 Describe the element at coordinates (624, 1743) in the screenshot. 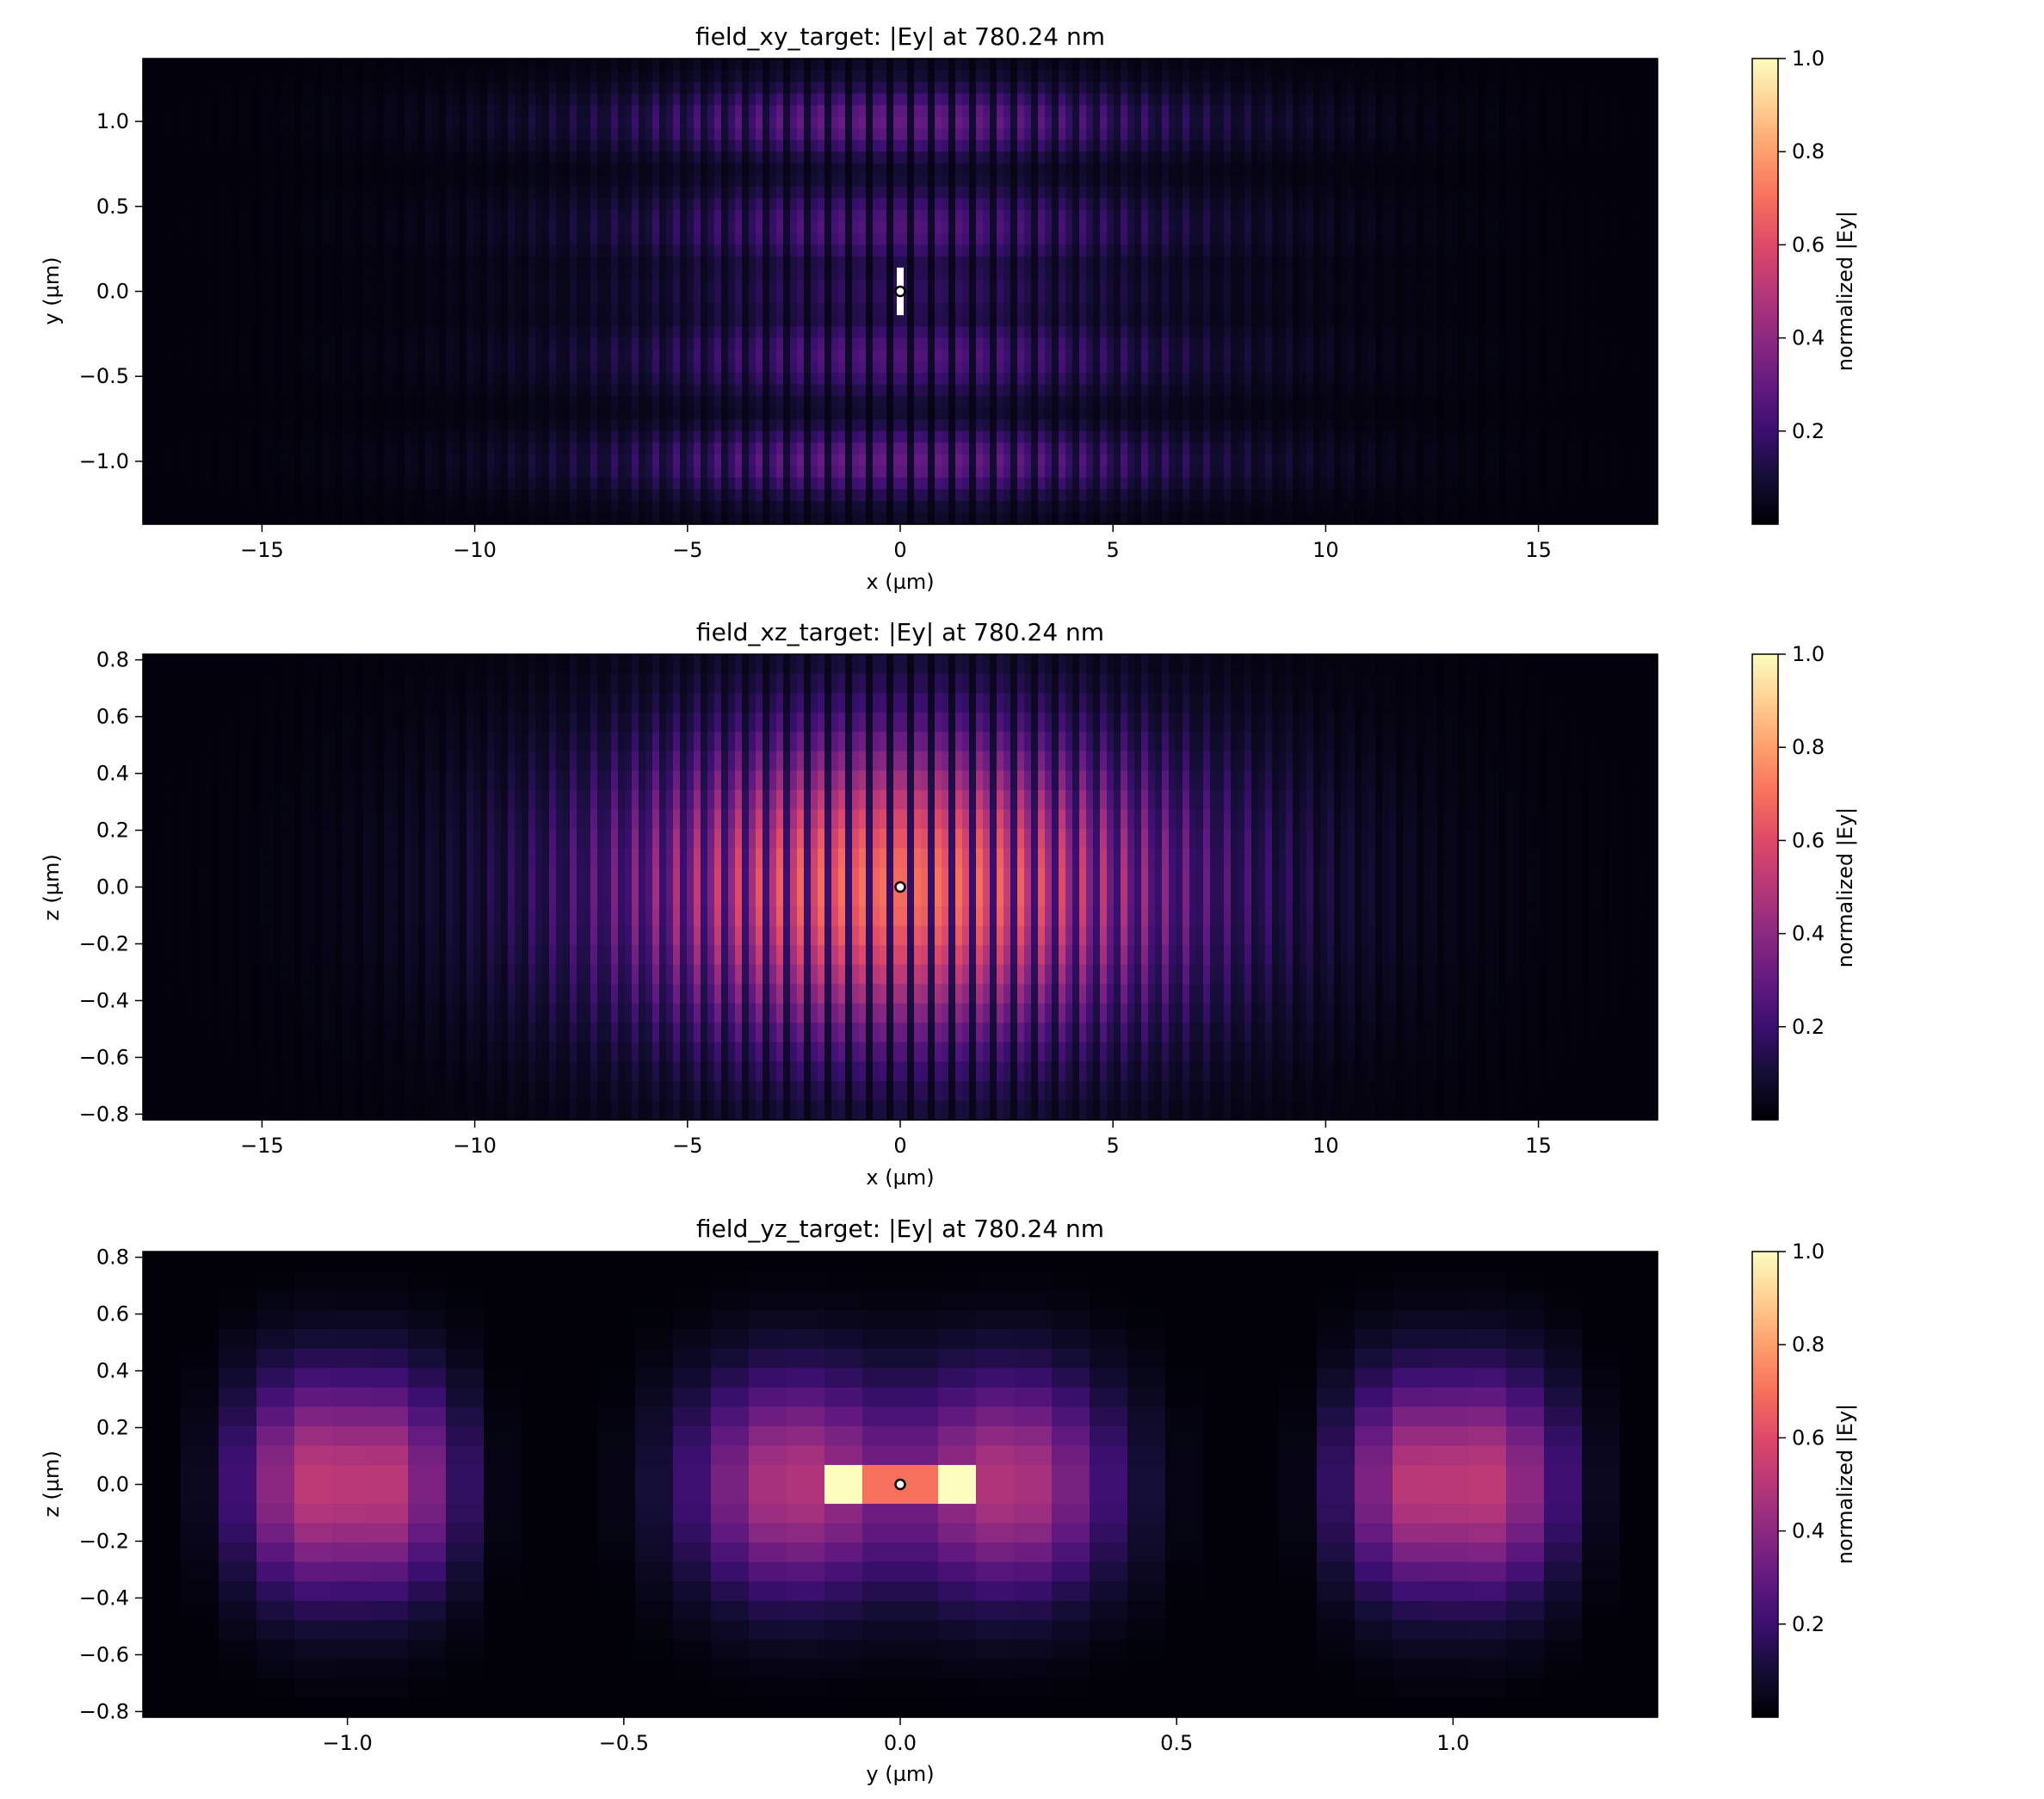

I see `x-tick-label: −0.5` at that location.